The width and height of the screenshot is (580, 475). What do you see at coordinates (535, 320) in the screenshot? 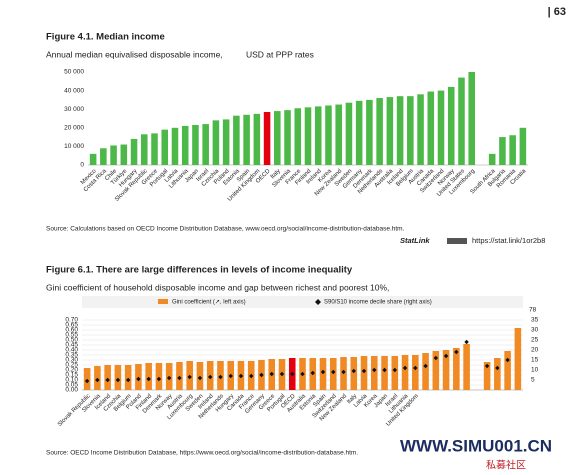
I see `y2-tick-label: 35` at bounding box center [535, 320].